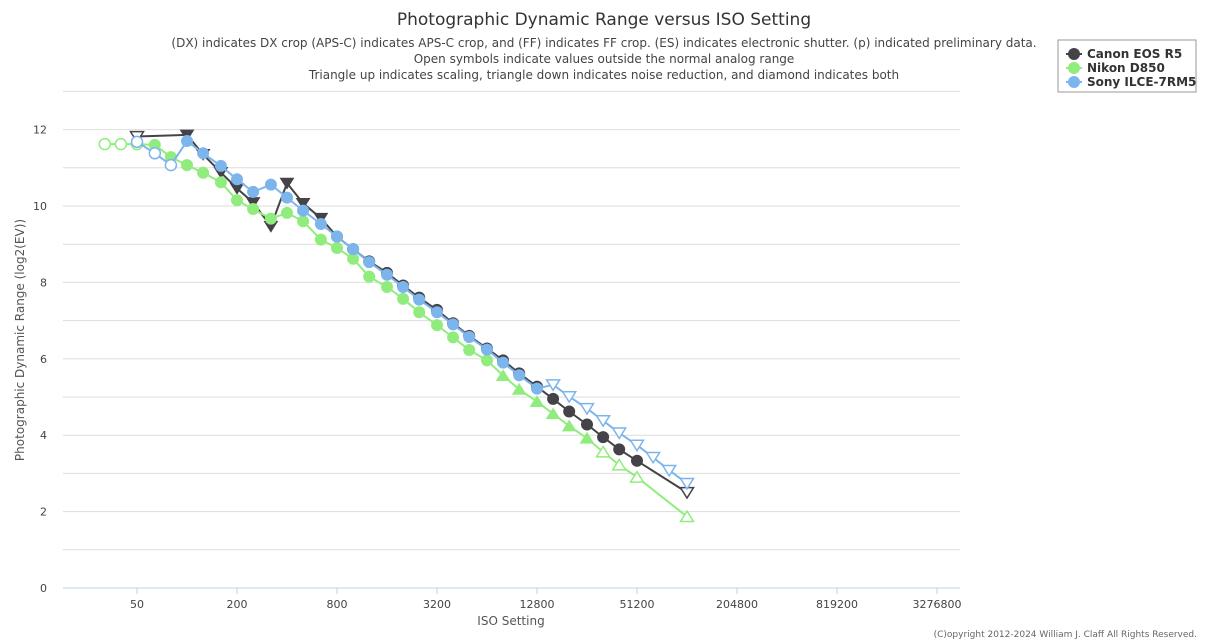  I want to click on legend: Canon EOS R5 Nikon D850 Sony ILCE-7RM5, so click(1127, 66).